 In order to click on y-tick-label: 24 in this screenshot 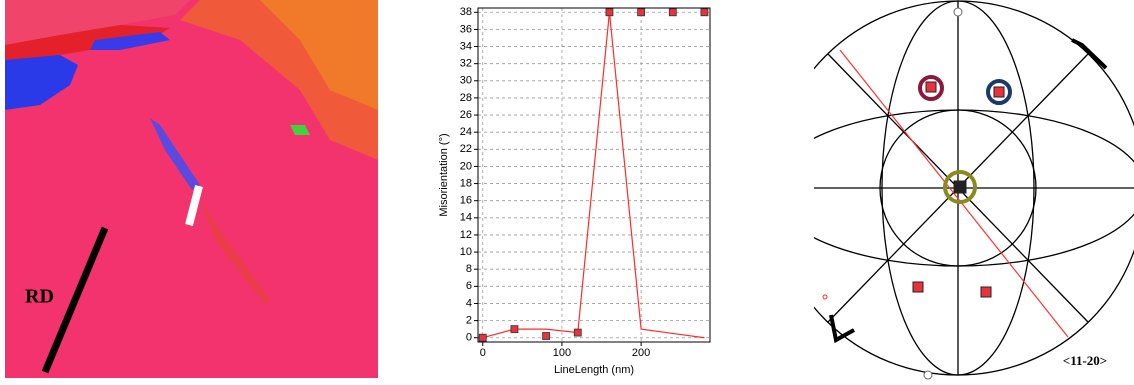, I will do `click(466, 132)`.